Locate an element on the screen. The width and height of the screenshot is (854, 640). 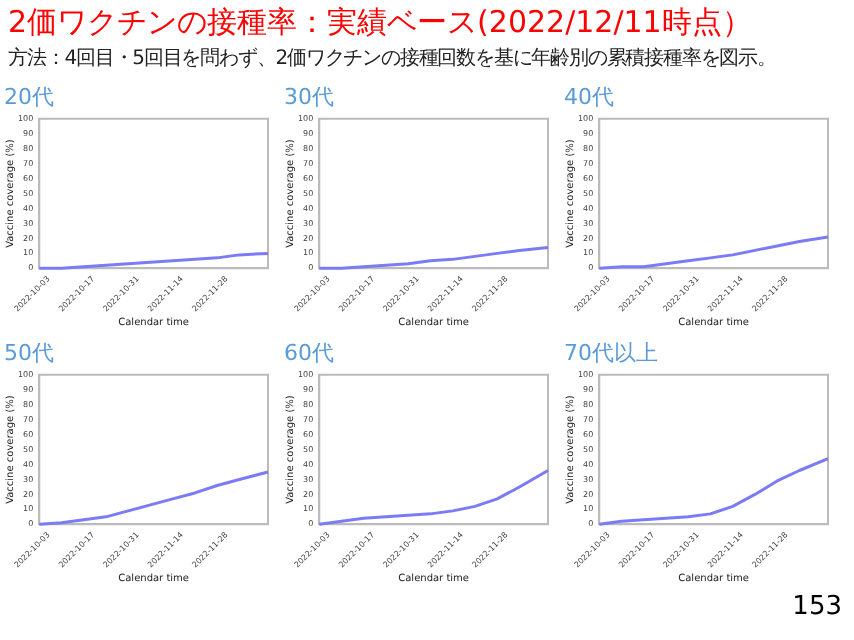
chart-title: 60代 is located at coordinates (310, 354).